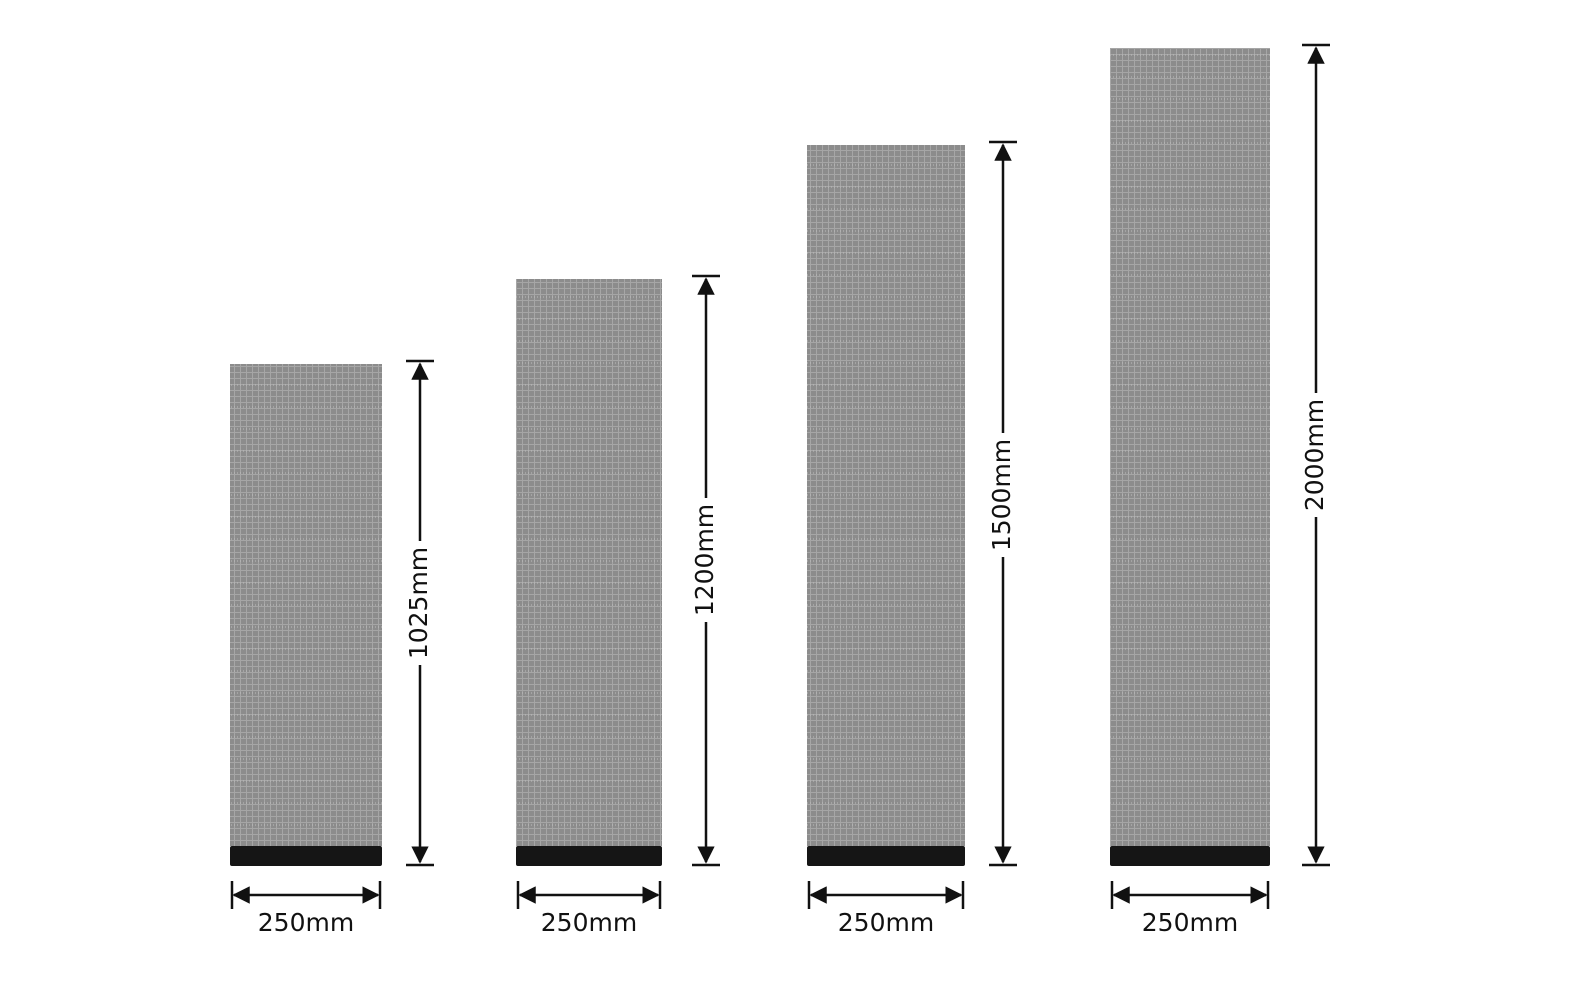  I want to click on height-label: 1025mm, so click(418, 603).